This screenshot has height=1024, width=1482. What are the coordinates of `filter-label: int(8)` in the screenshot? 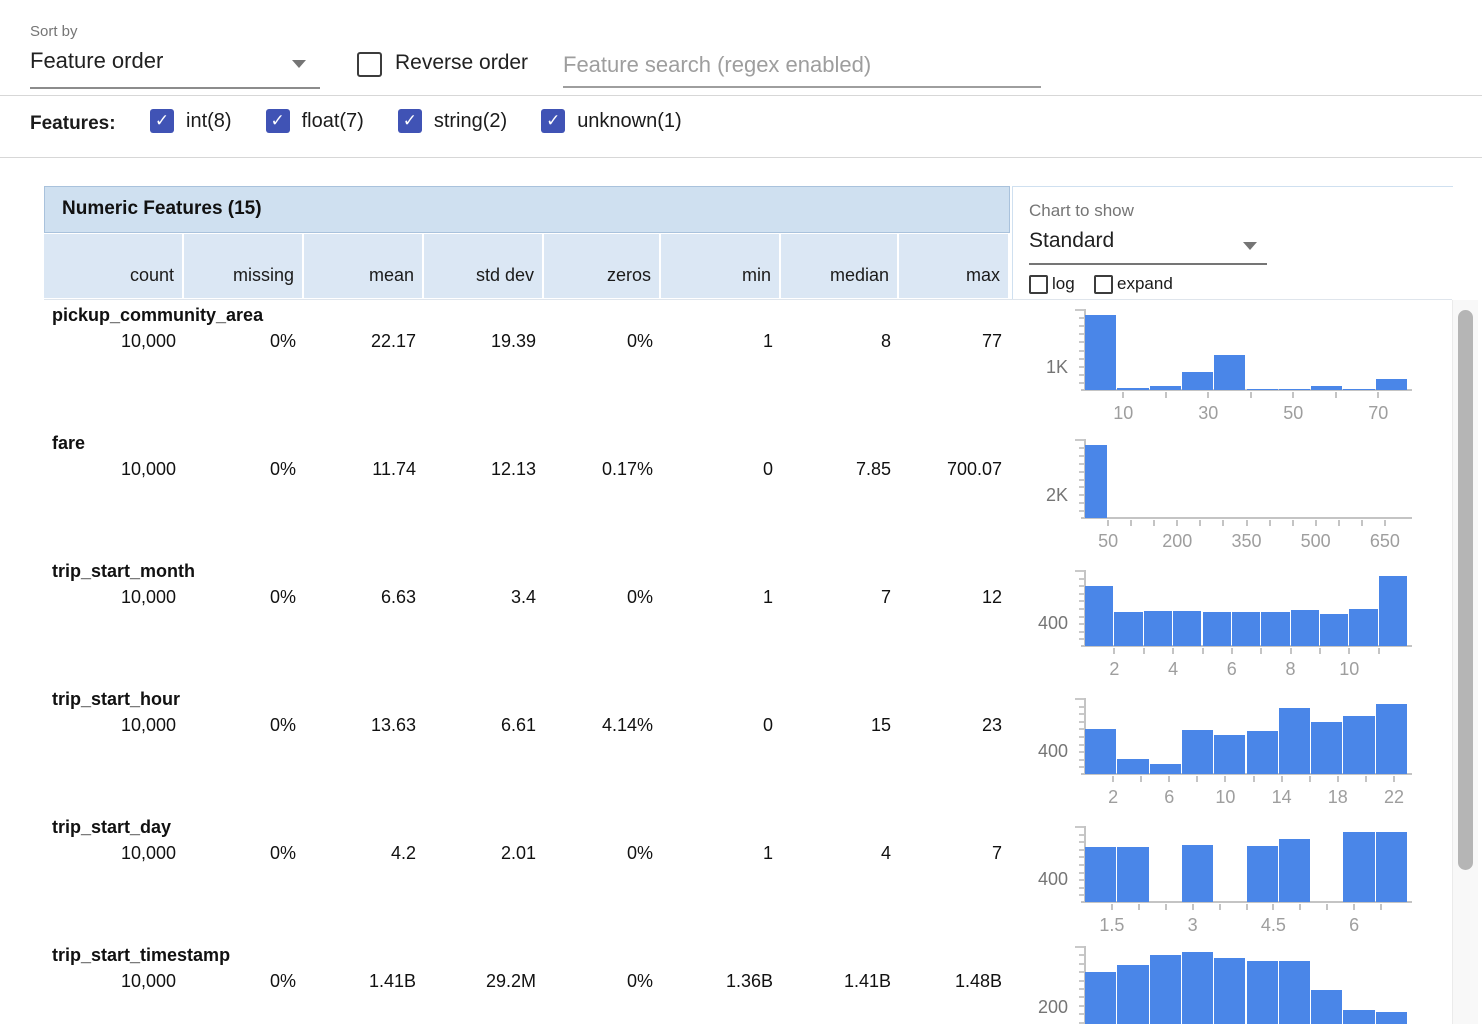 It's located at (209, 120).